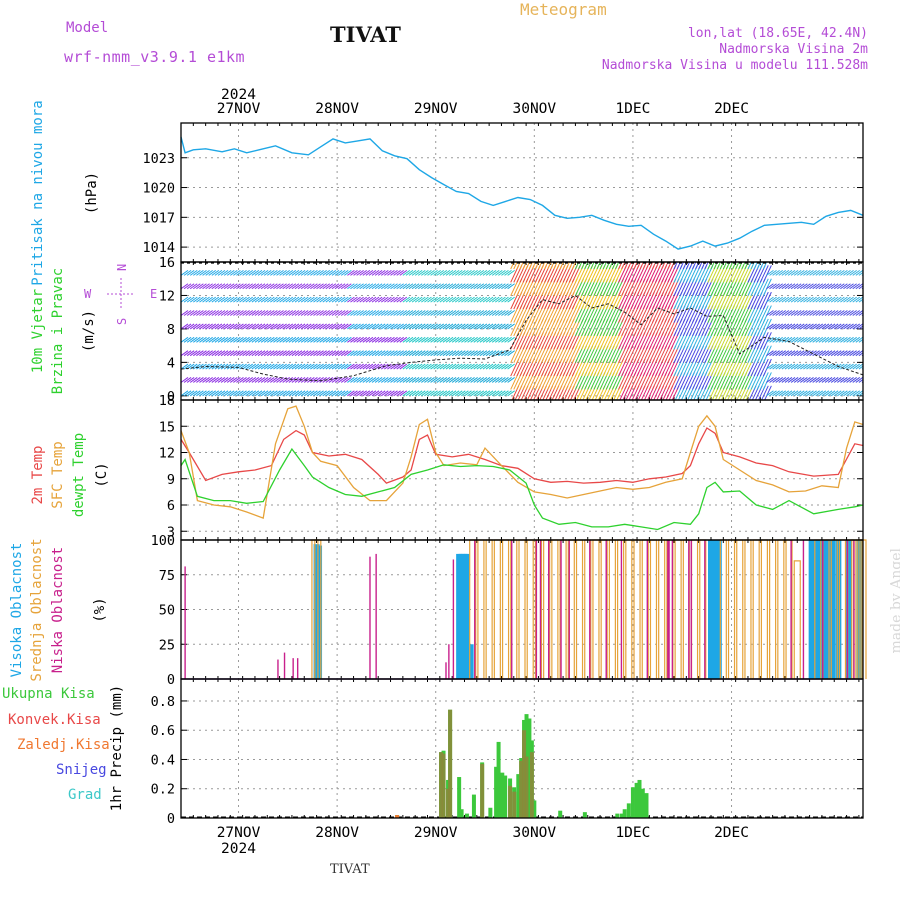 The image size is (900, 900). What do you see at coordinates (365, 34) in the screenshot?
I see `station-title: TIVAT` at bounding box center [365, 34].